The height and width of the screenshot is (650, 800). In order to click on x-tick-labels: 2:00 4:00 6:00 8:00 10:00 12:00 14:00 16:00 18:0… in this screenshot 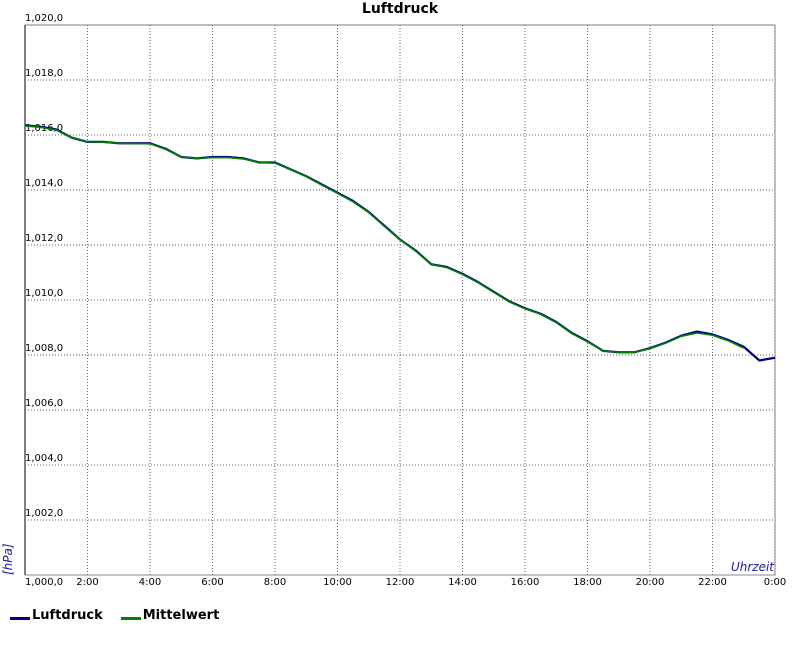, I will do `click(431, 582)`.